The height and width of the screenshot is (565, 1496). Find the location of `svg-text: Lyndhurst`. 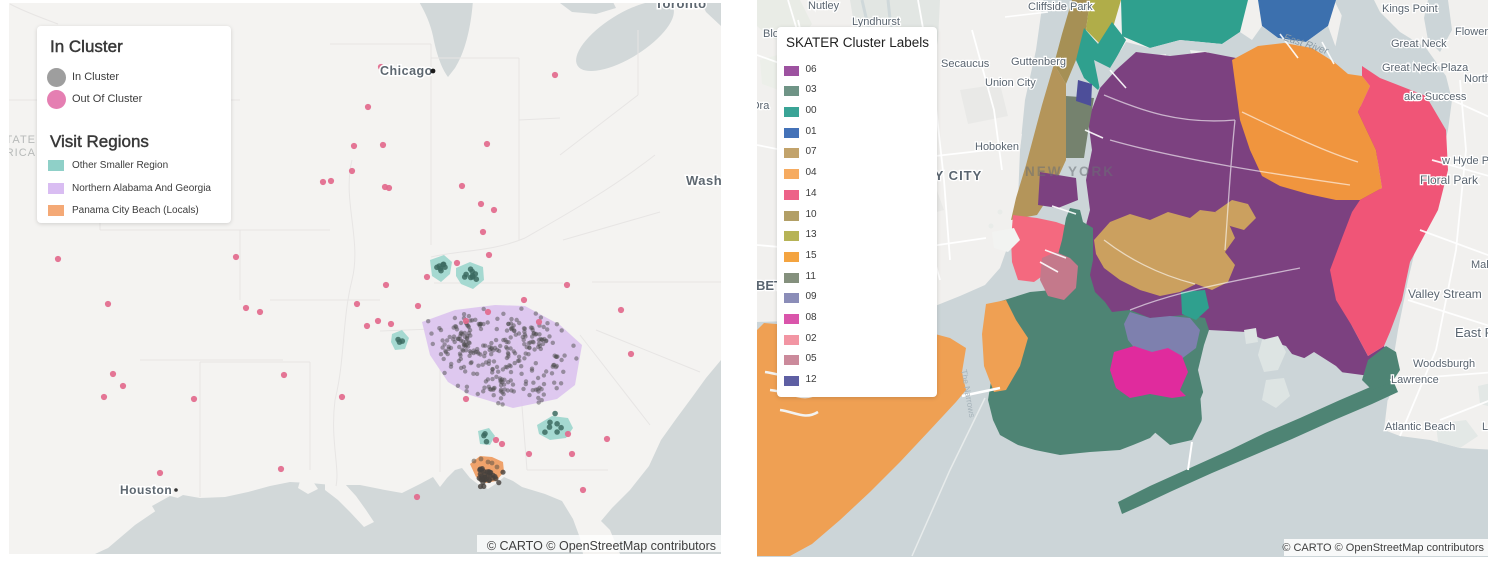

svg-text: Lyndhurst is located at coordinates (876, 22).